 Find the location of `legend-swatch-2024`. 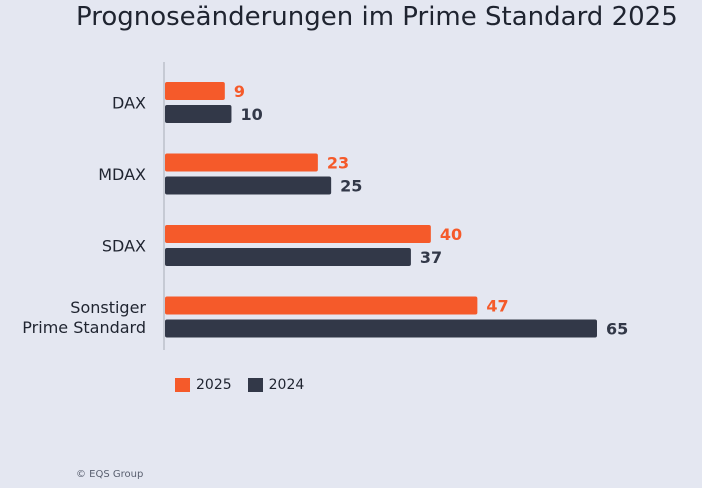

legend-swatch-2024 is located at coordinates (255, 385).